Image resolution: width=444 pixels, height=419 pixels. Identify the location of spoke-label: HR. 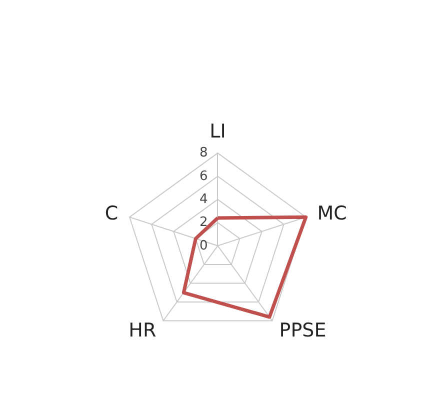
(142, 330).